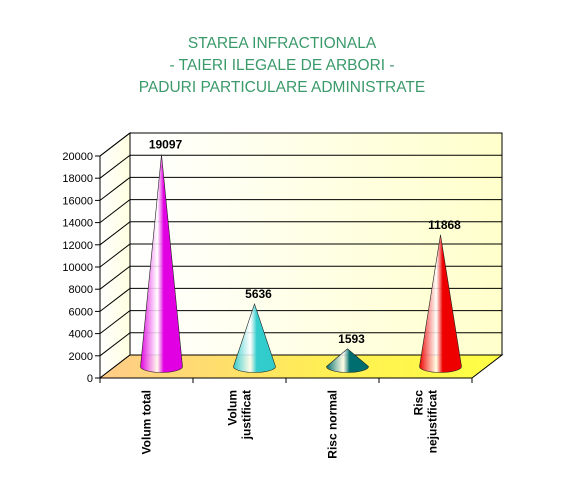  I want to click on y-tick-label: 16000, so click(77, 201).